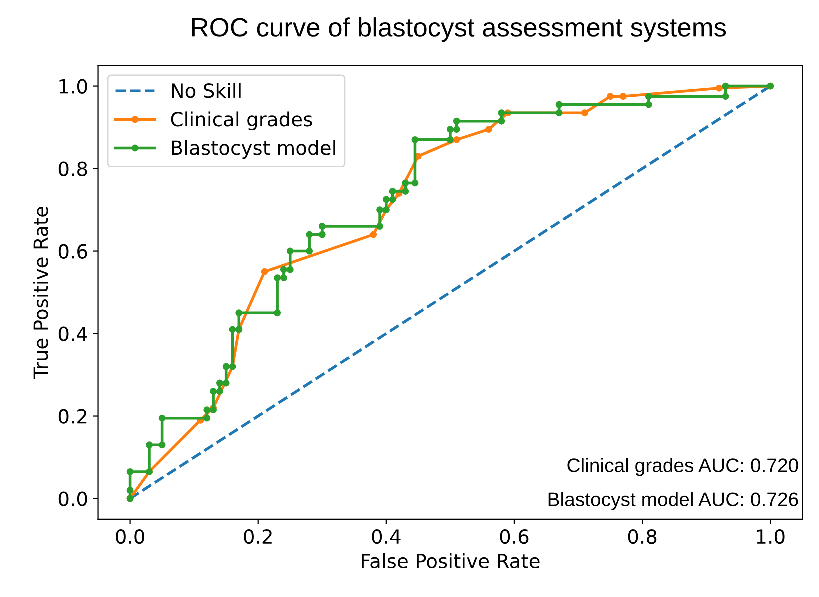 This screenshot has width=819, height=597. I want to click on y-tick-label: 0.0, so click(73, 499).